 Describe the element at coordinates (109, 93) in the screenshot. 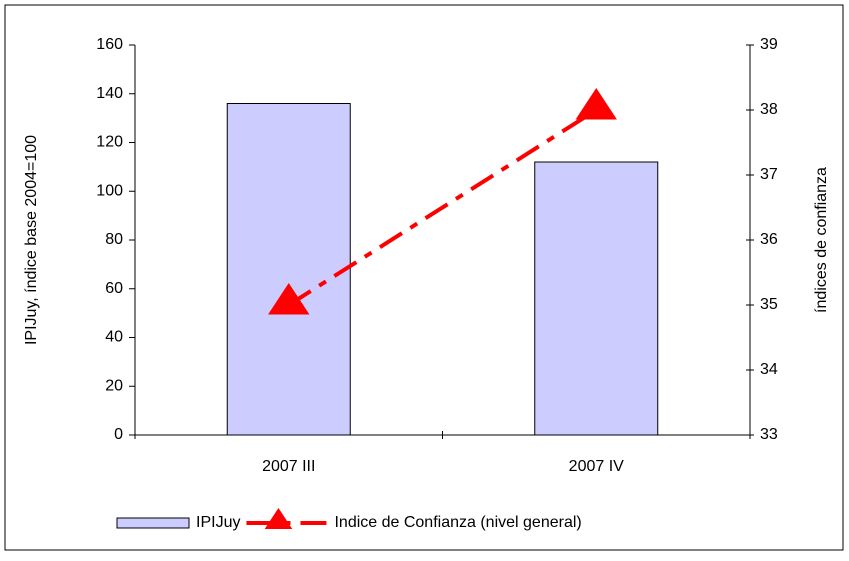

I see `y-tick-label: 140` at that location.